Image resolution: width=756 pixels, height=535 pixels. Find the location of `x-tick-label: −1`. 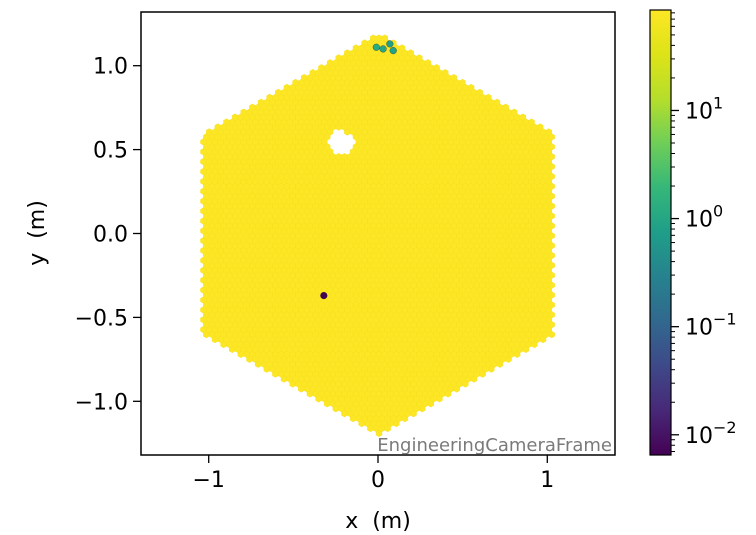

x-tick-label: −1 is located at coordinates (208, 480).